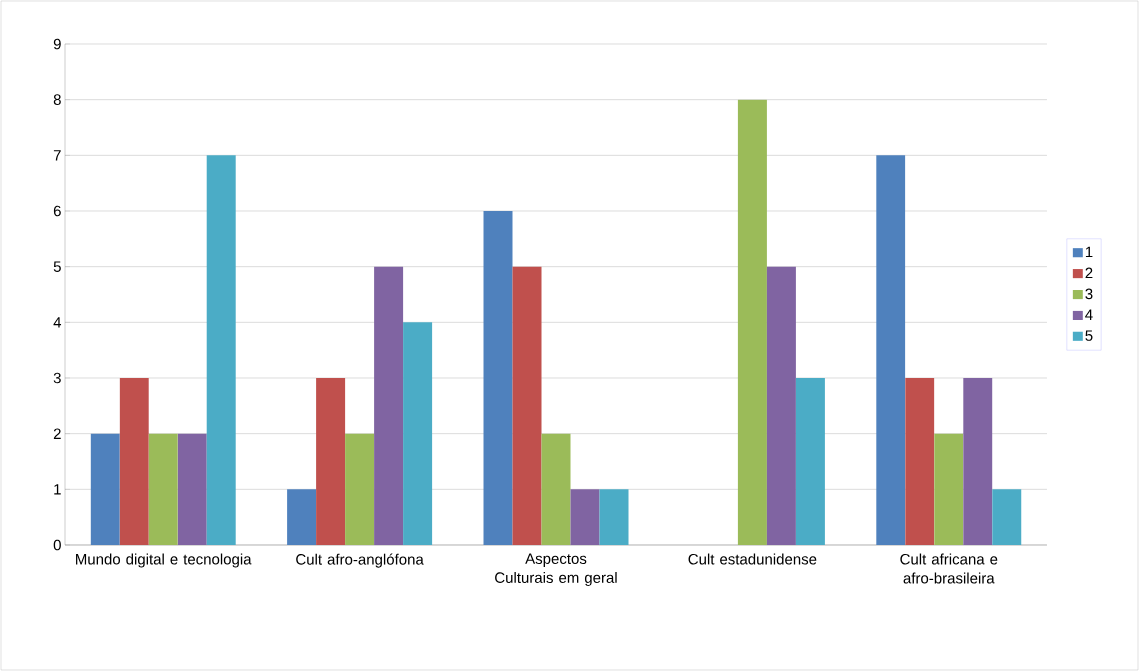 This screenshot has width=1139, height=671. Describe the element at coordinates (556, 569) in the screenshot. I see `x-tick-label: Aspectos Culturais em geral` at that location.